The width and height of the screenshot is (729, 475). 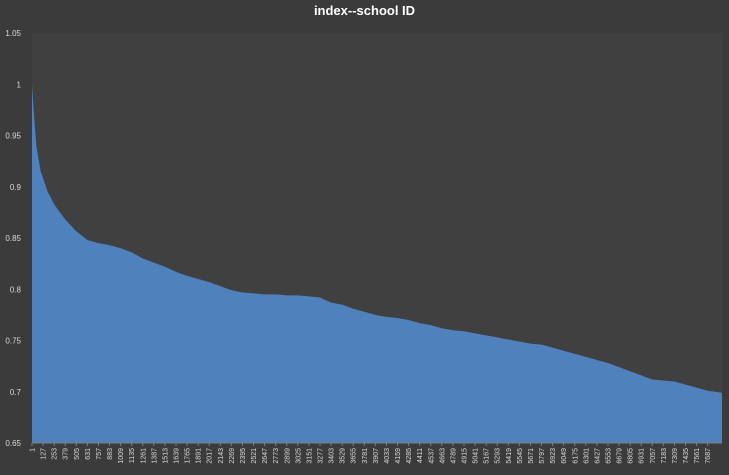 What do you see at coordinates (509, 456) in the screenshot?
I see `x-tick-label: 5419` at bounding box center [509, 456].